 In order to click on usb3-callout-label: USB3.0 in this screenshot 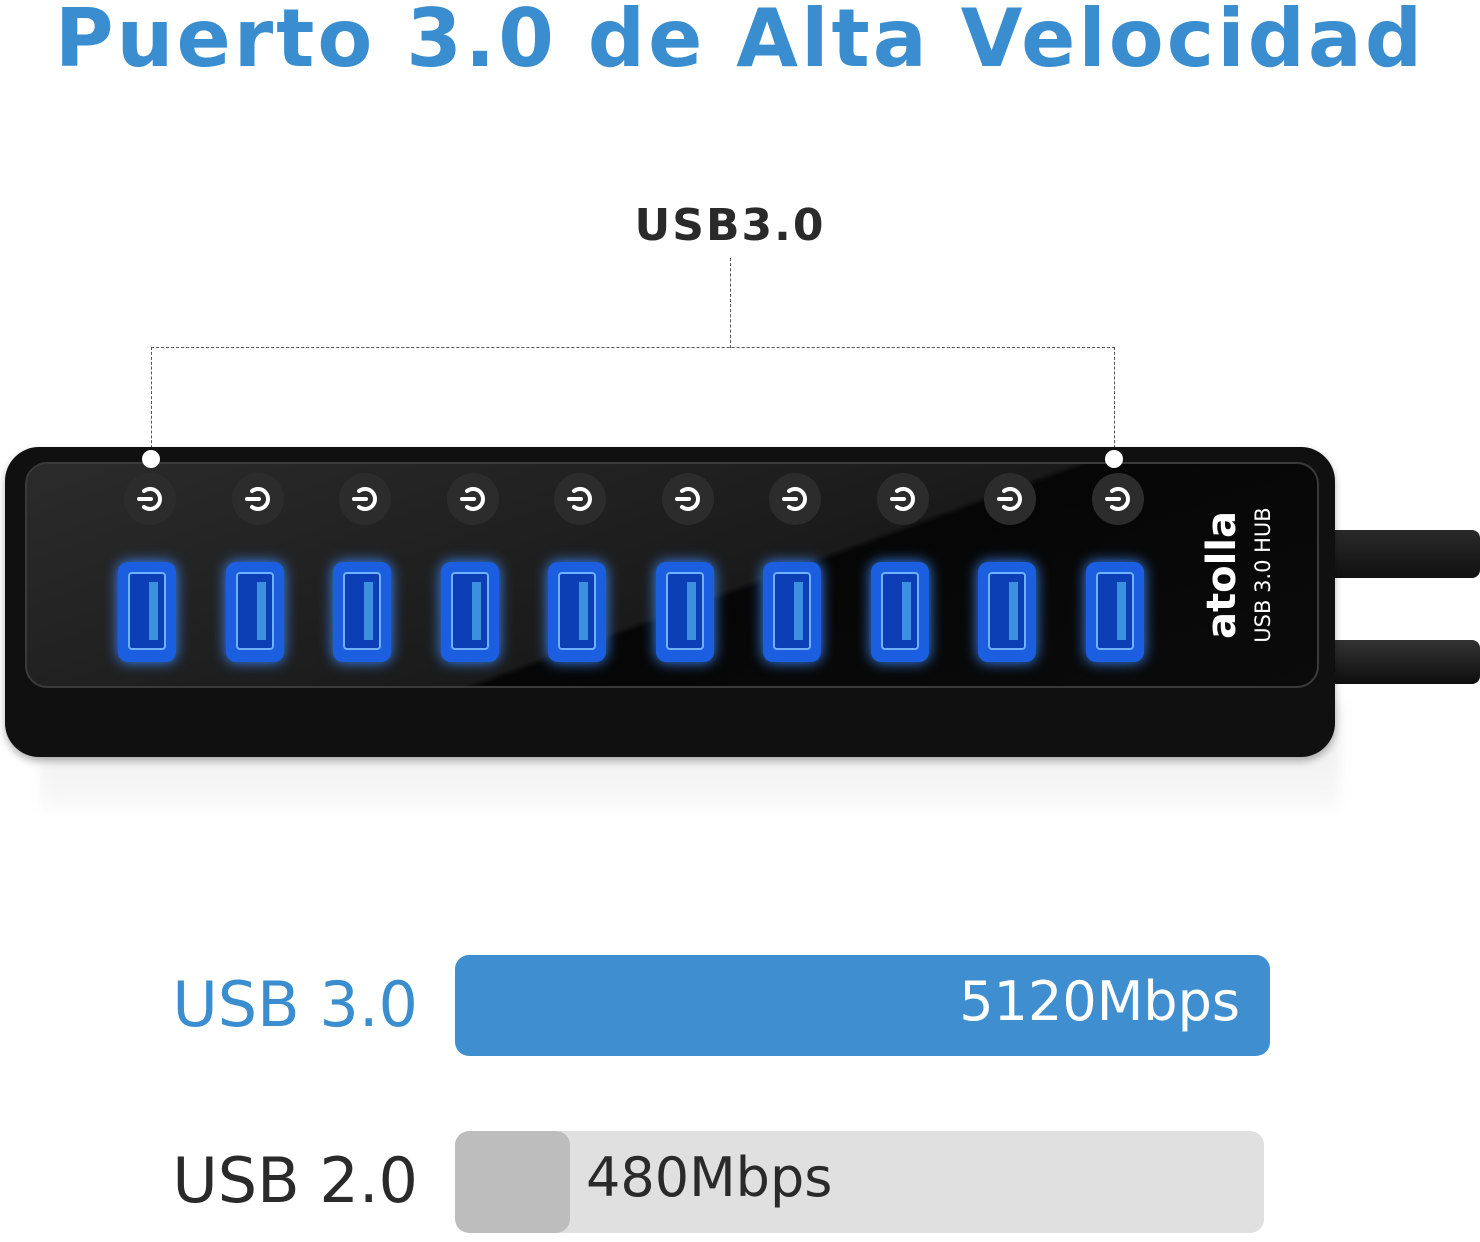, I will do `click(730, 225)`.